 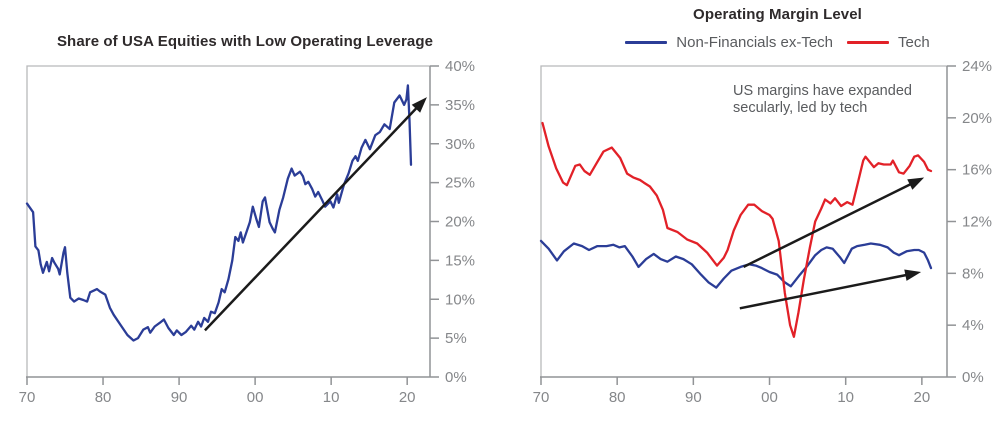 What do you see at coordinates (977, 66) in the screenshot?
I see `y-tick-label: 24%` at bounding box center [977, 66].